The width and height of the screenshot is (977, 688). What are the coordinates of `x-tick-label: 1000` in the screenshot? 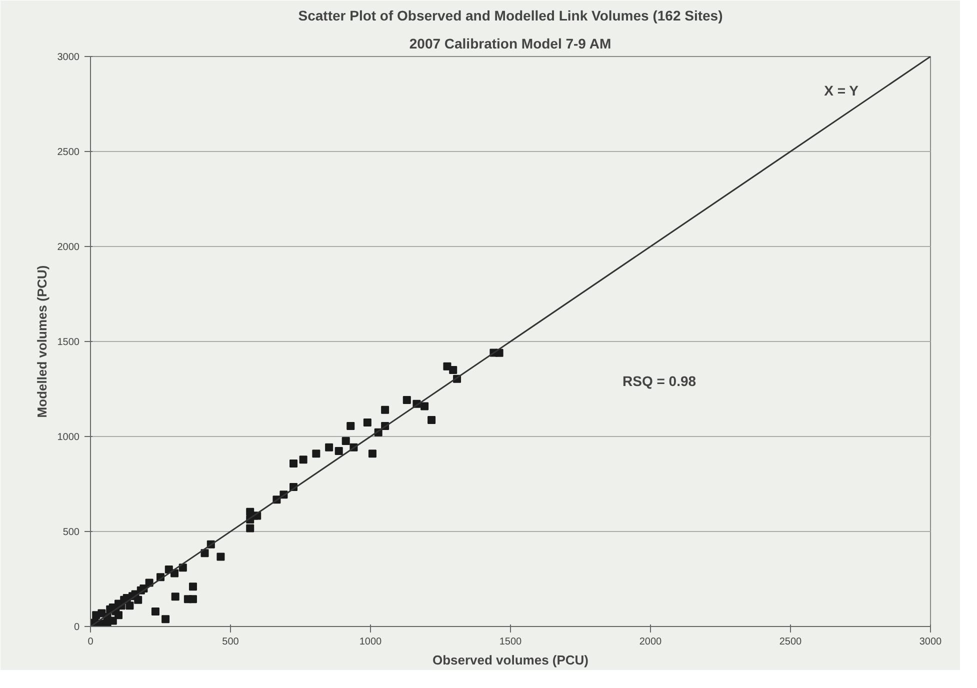 It's located at (370, 642).